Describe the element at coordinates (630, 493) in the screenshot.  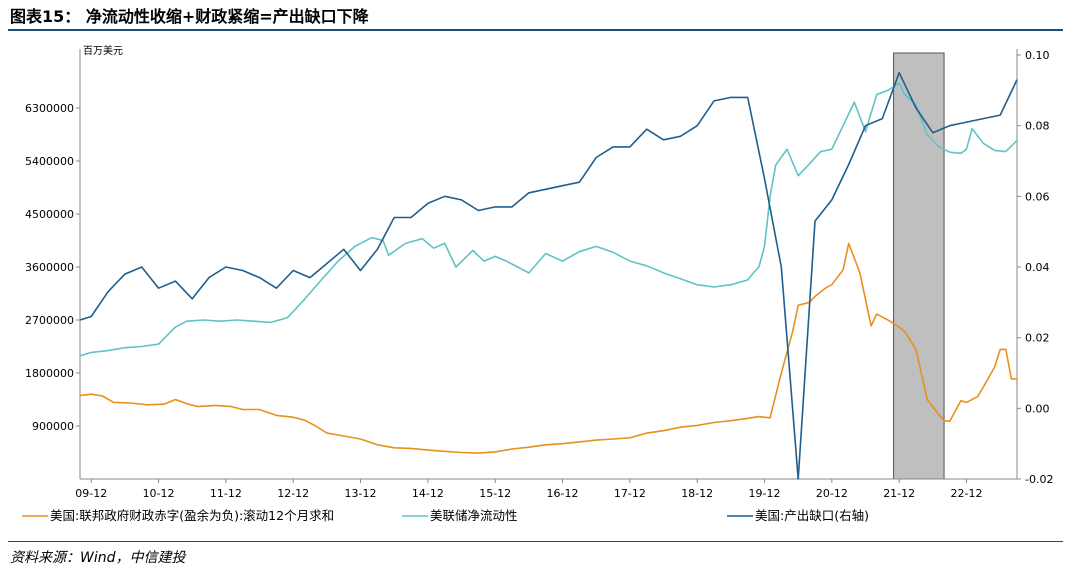
I see `x-tick-label: 17-12` at that location.